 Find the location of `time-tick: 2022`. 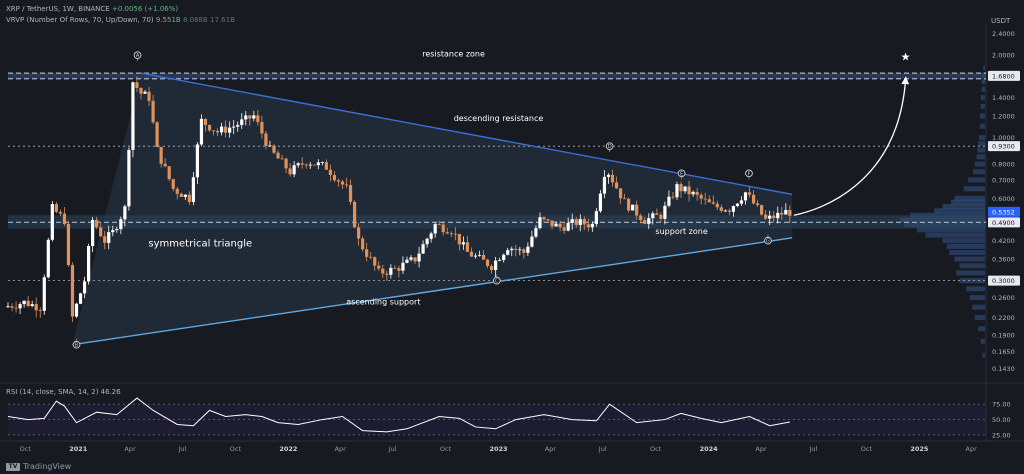

time-tick: 2022 is located at coordinates (288, 449).